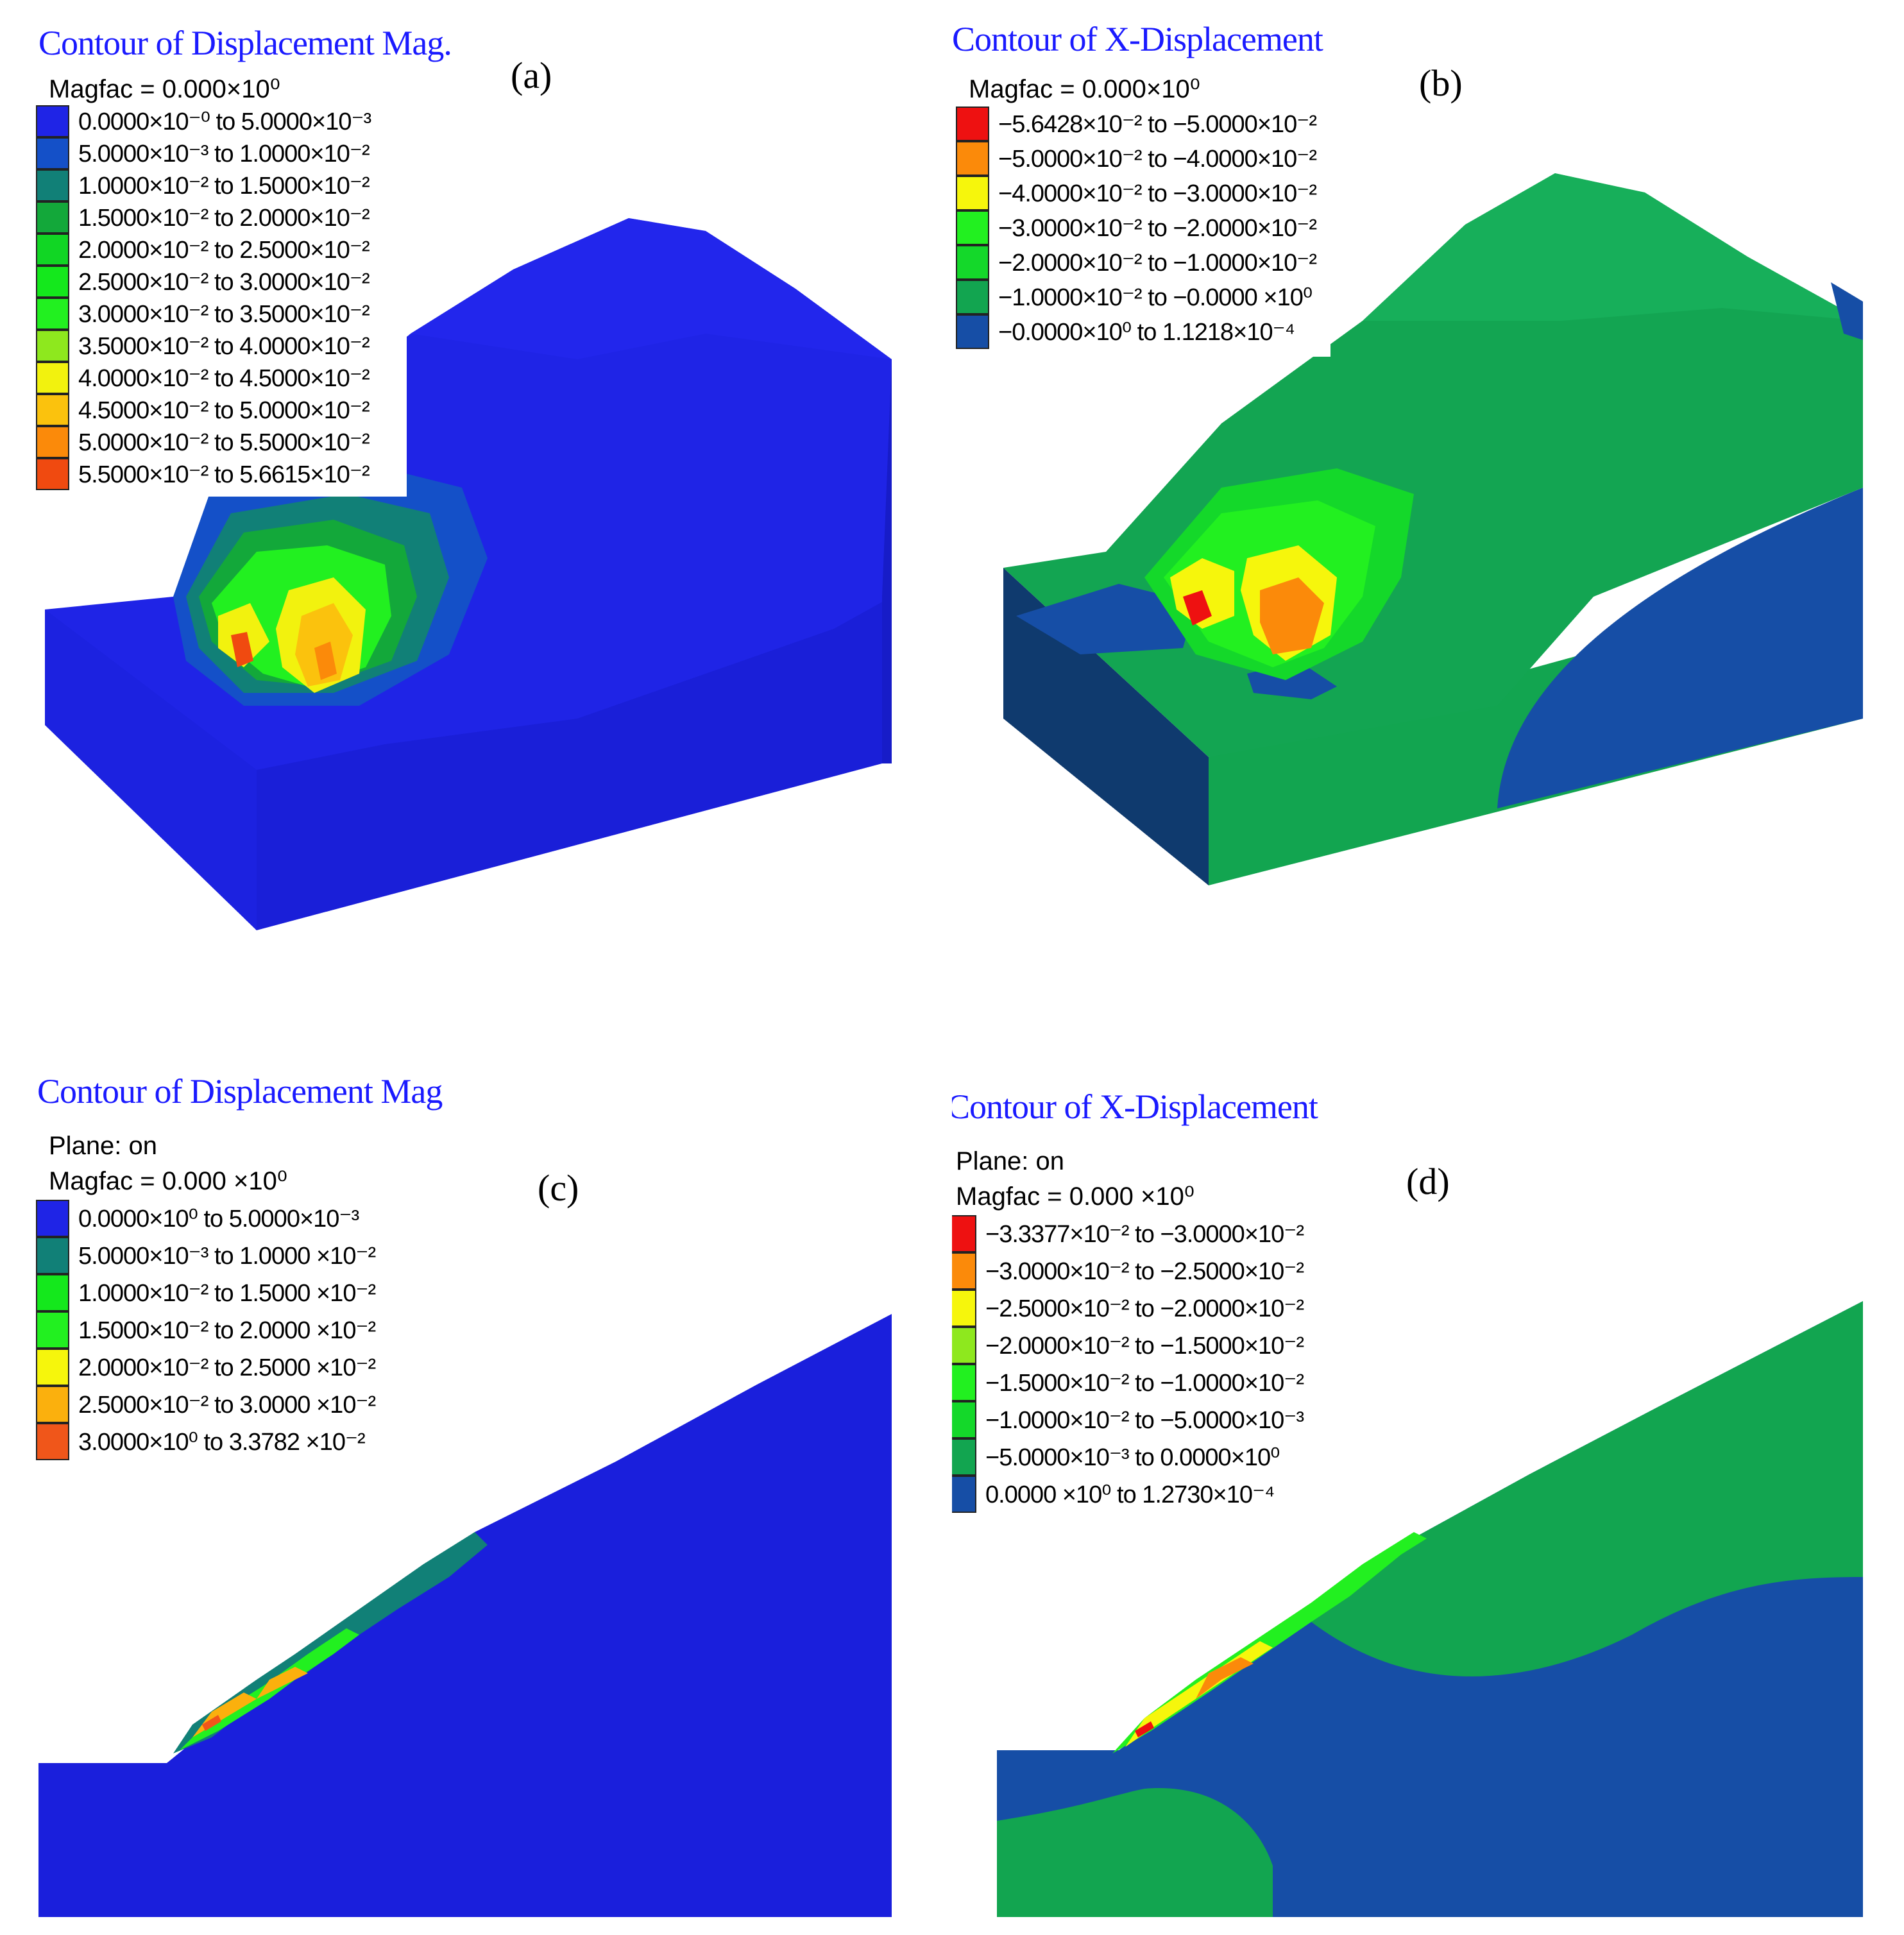 This screenshot has height=1935, width=1904. I want to click on legend-label: 2.5000×10⁻² to 3.0000 ×10⁻², so click(227, 1405).